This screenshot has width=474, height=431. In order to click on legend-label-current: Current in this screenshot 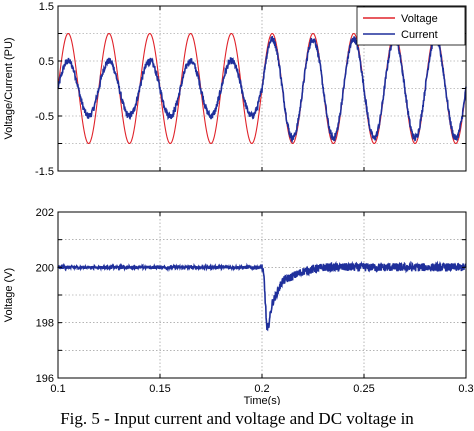, I will do `click(419, 35)`.